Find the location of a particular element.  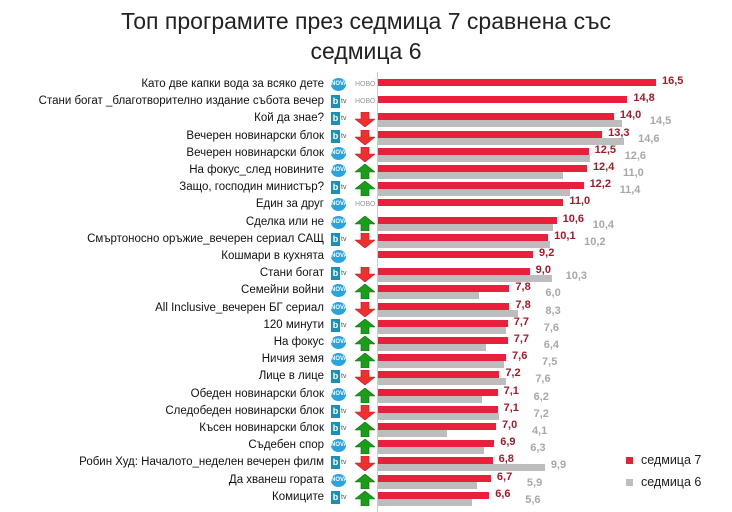

value-label-week7: 12,5 is located at coordinates (605, 149).